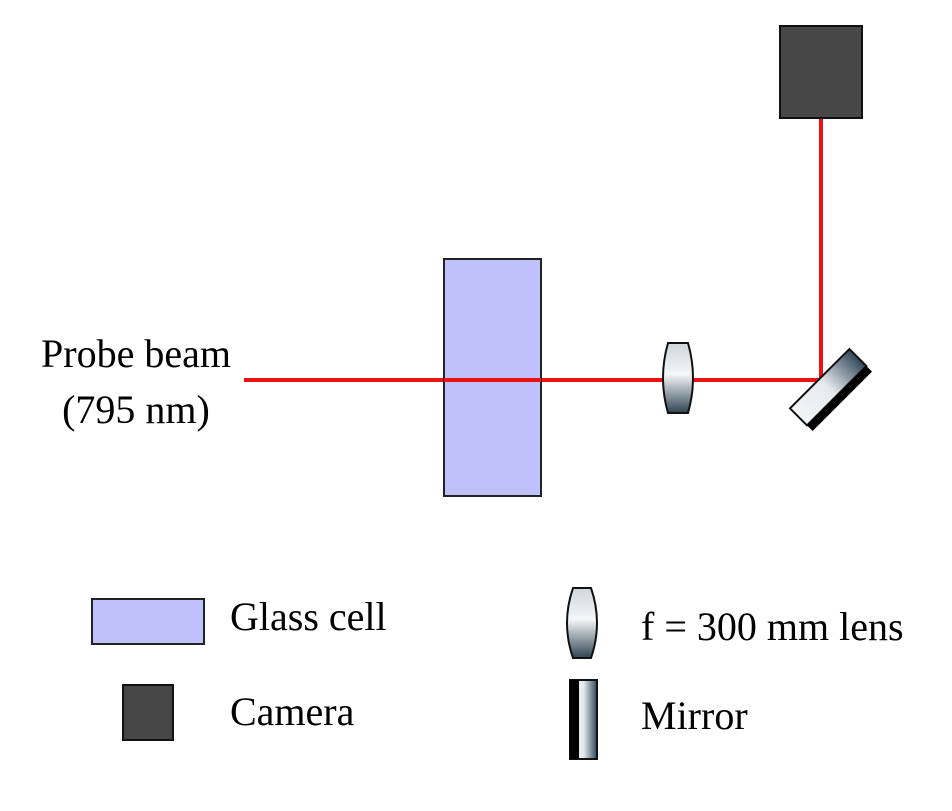 The width and height of the screenshot is (952, 811). What do you see at coordinates (694, 715) in the screenshot?
I see `legend-mirror-label: Mirror` at bounding box center [694, 715].